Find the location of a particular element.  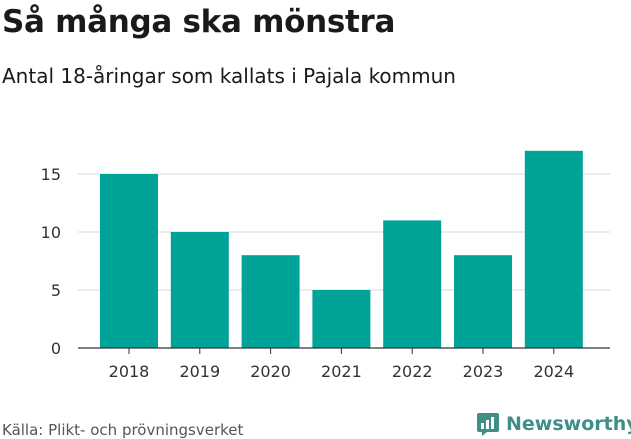

bar-2024 is located at coordinates (553, 249).